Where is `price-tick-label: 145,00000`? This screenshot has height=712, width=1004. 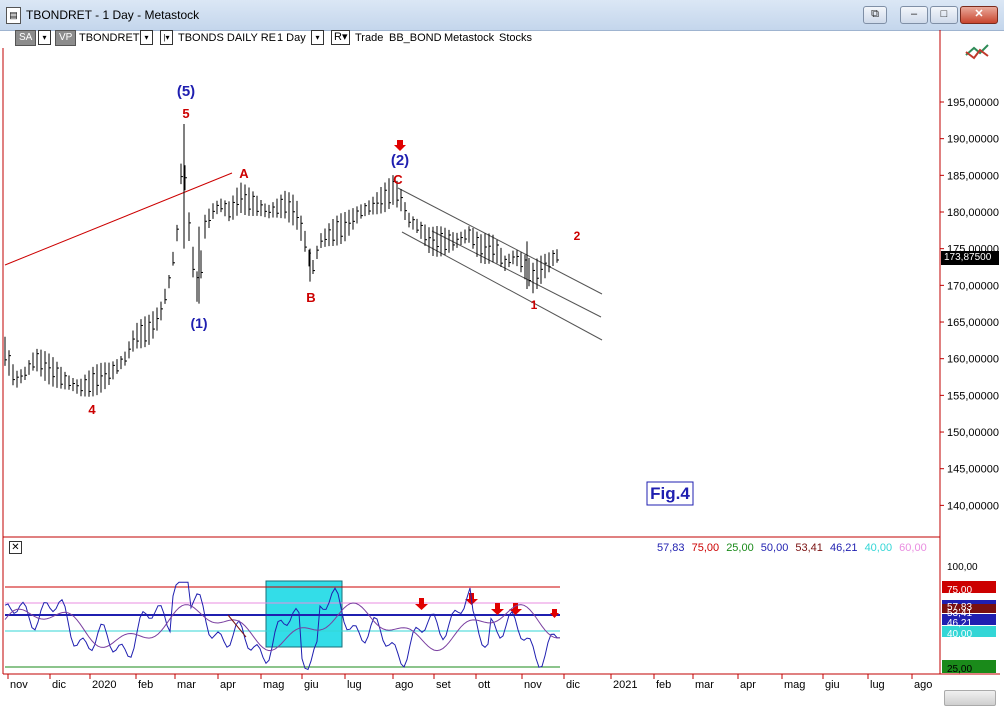 price-tick-label: 145,00000 is located at coordinates (973, 470).